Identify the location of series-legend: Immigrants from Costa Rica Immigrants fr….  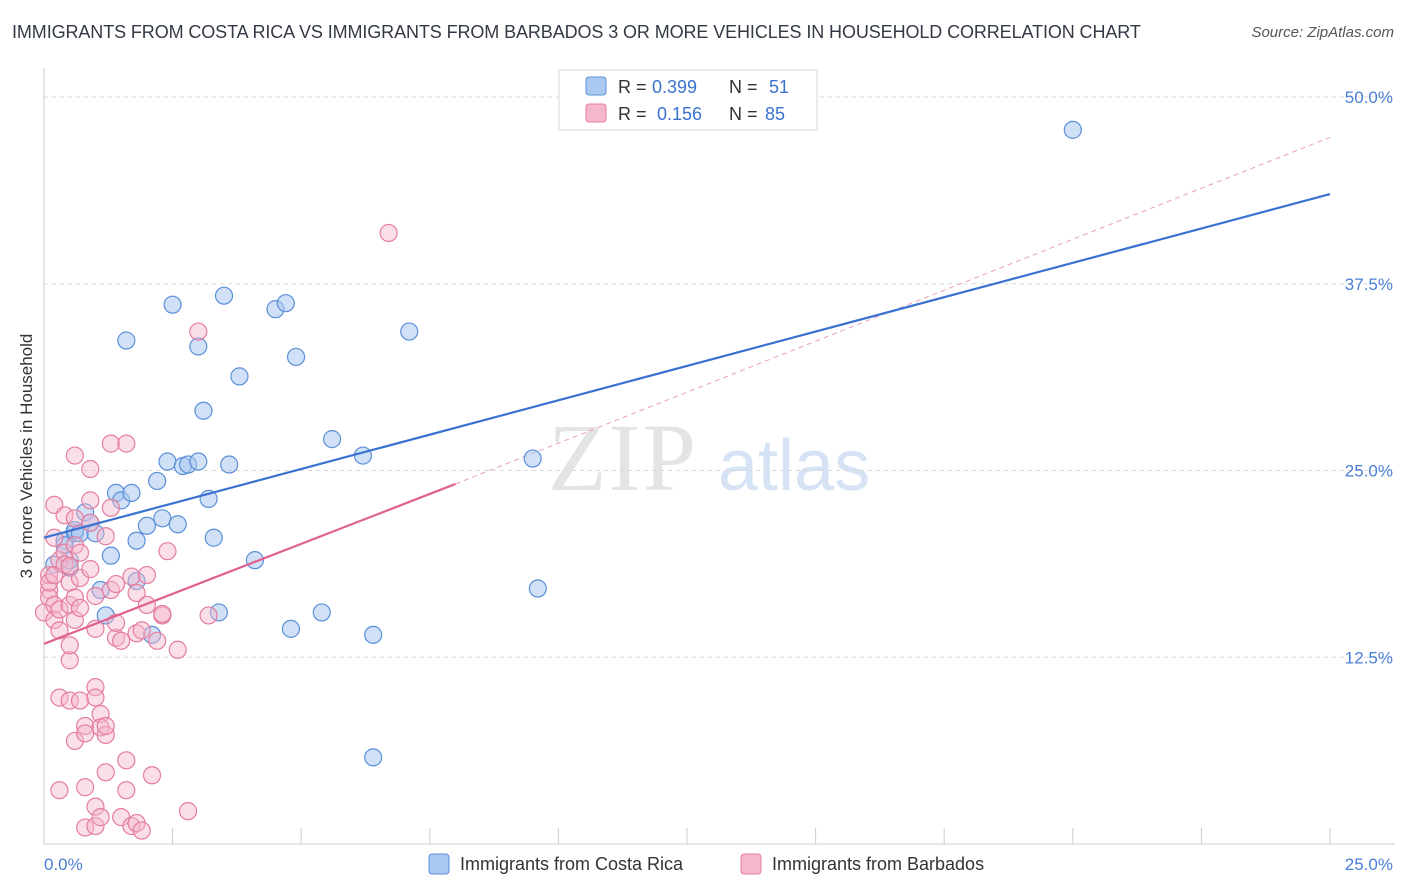
(706, 864).